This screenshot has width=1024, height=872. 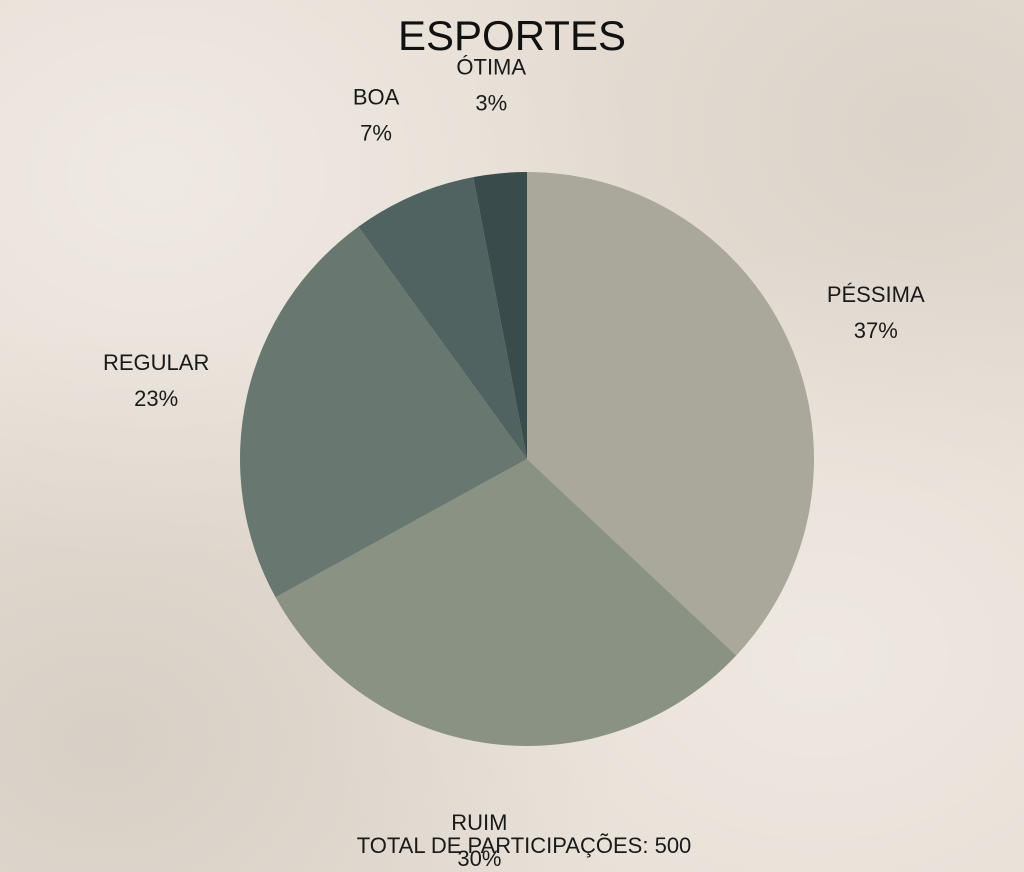 What do you see at coordinates (376, 96) in the screenshot?
I see `slice-name-boa: BOA` at bounding box center [376, 96].